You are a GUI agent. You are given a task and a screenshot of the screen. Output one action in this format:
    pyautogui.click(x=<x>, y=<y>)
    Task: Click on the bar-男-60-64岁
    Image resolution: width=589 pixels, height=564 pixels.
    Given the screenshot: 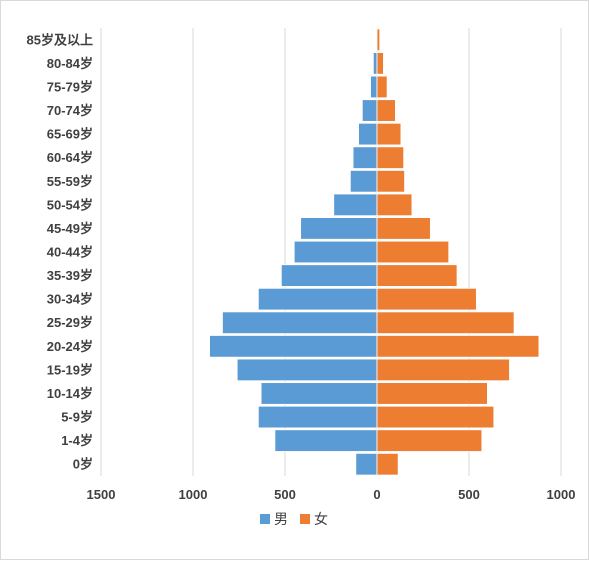 What is the action you would take?
    pyautogui.click(x=365, y=157)
    